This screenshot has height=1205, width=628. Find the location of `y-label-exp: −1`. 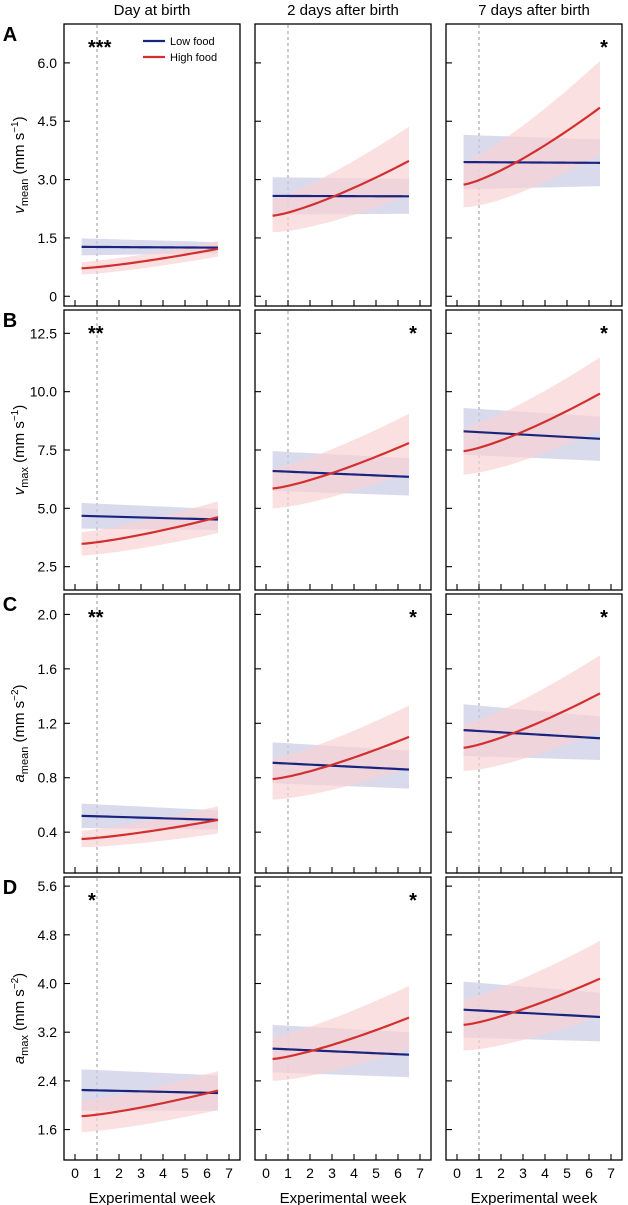

y-label-exp: −1 is located at coordinates (15, 127).